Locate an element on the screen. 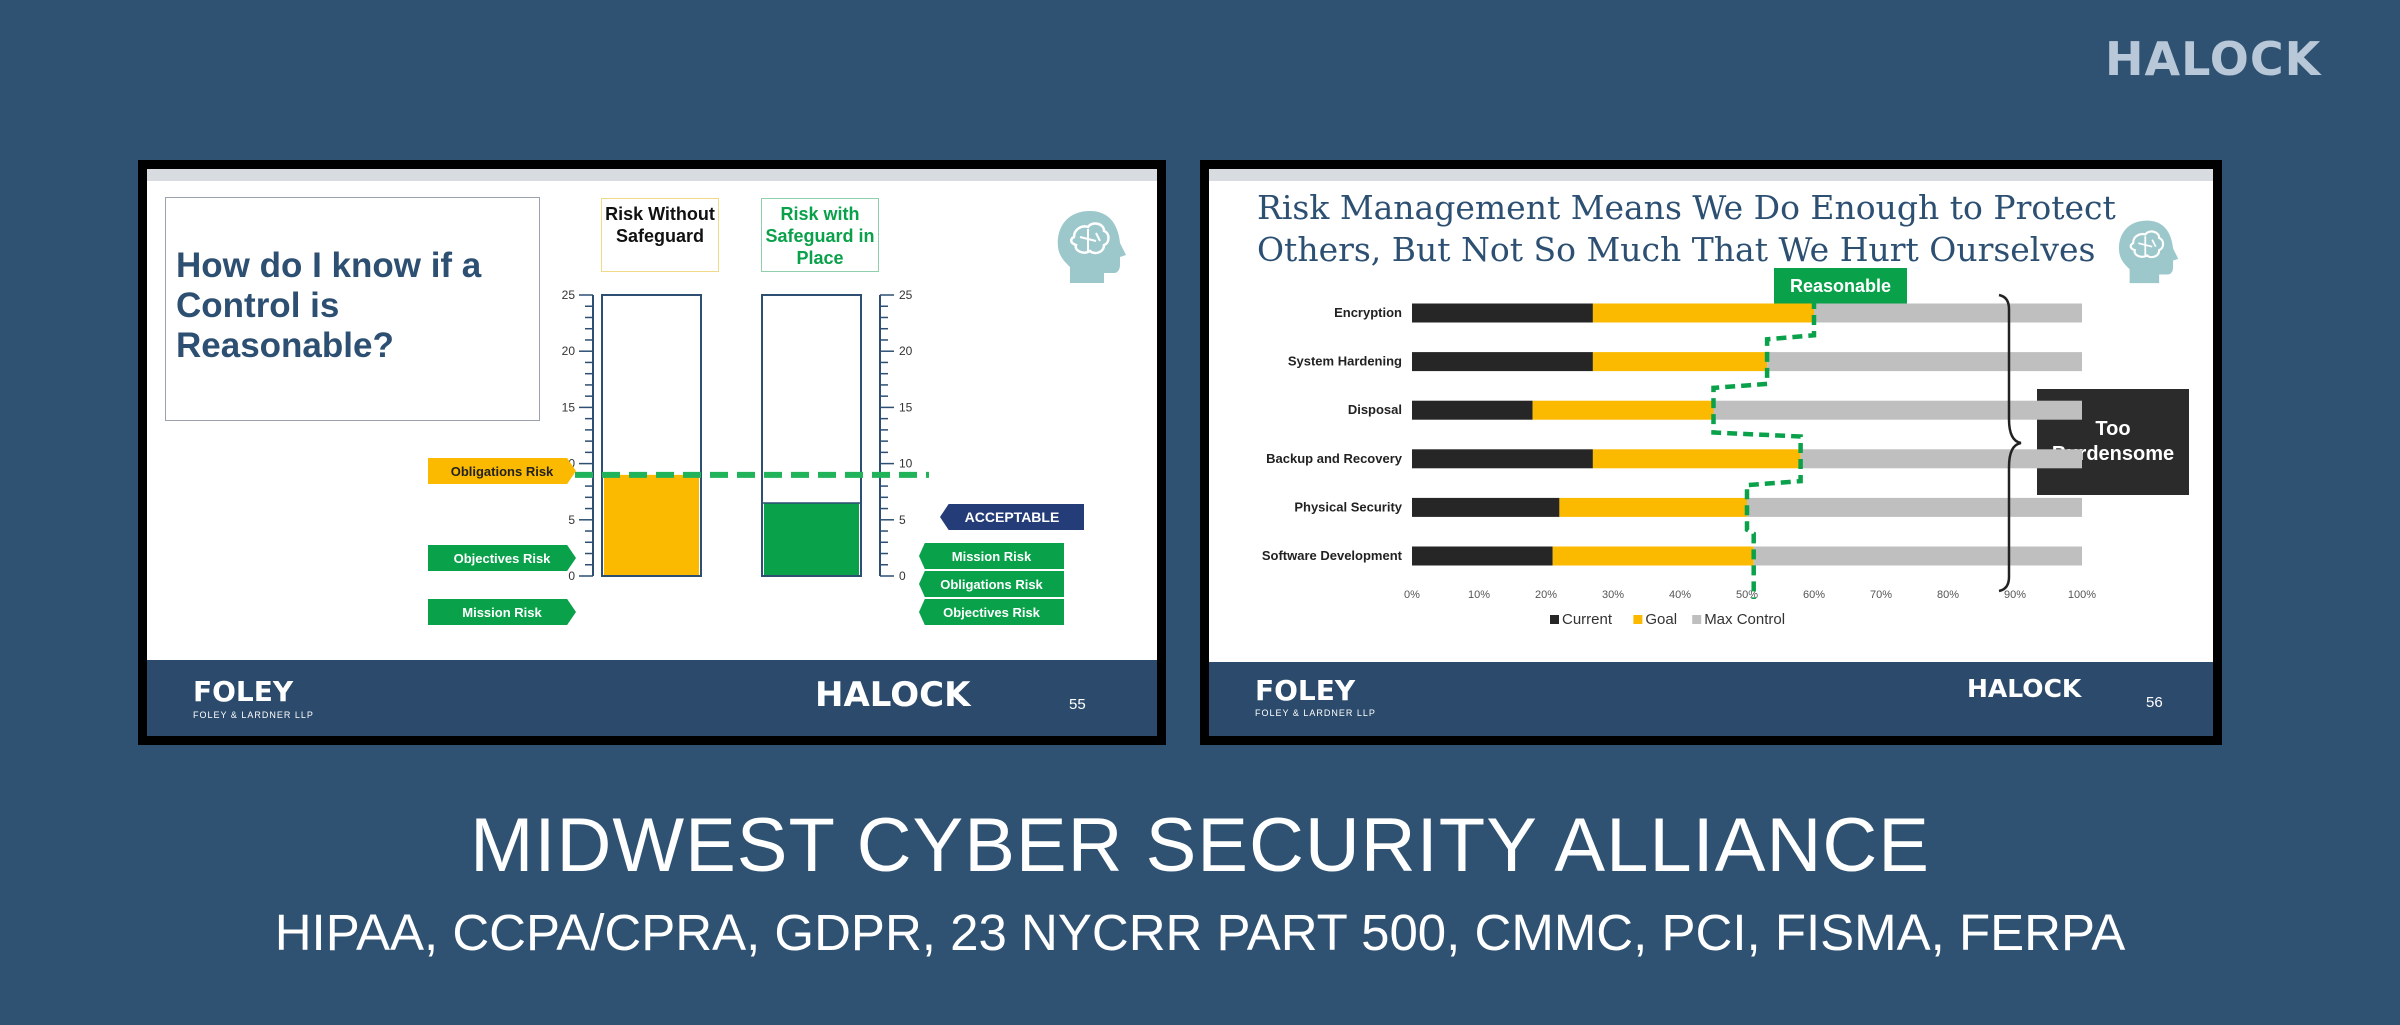  category-label: Software Development is located at coordinates (1332, 555).